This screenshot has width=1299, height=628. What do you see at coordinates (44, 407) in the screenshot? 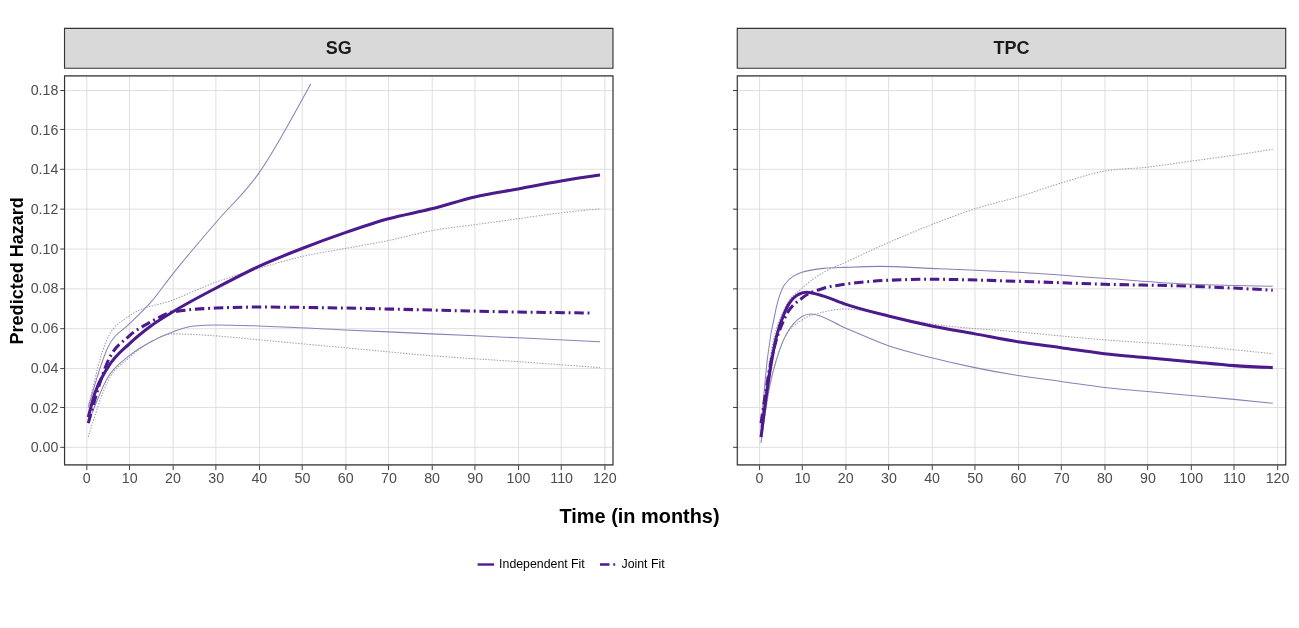
I see `y-tick-label: 0.02` at bounding box center [44, 407].